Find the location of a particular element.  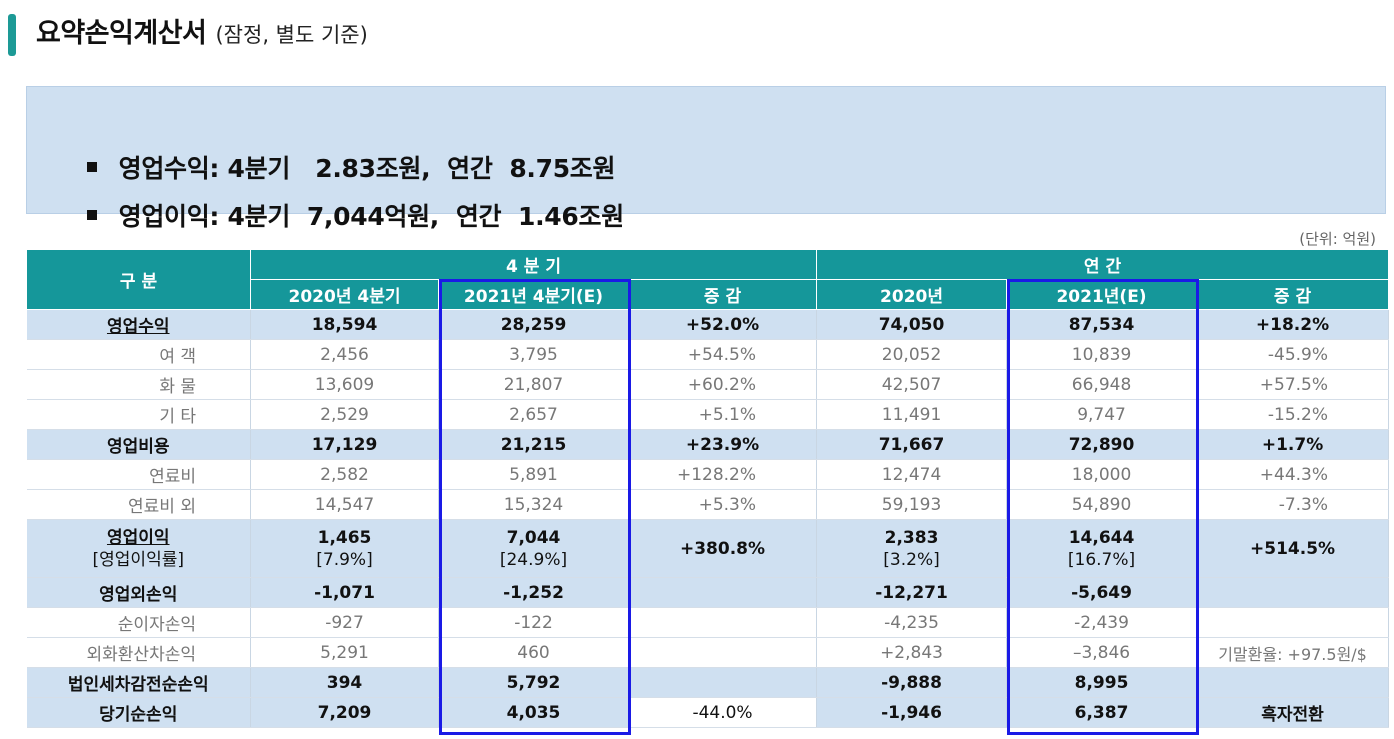

table-cell: +52.0% is located at coordinates (723, 324).